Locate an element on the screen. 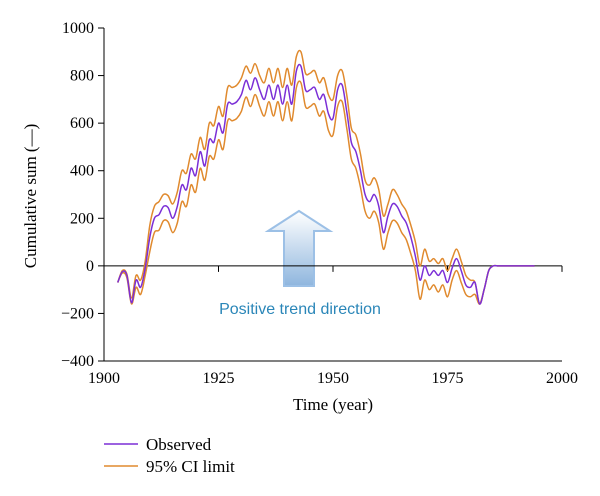  y-tick-label: 400 is located at coordinates (82, 171).